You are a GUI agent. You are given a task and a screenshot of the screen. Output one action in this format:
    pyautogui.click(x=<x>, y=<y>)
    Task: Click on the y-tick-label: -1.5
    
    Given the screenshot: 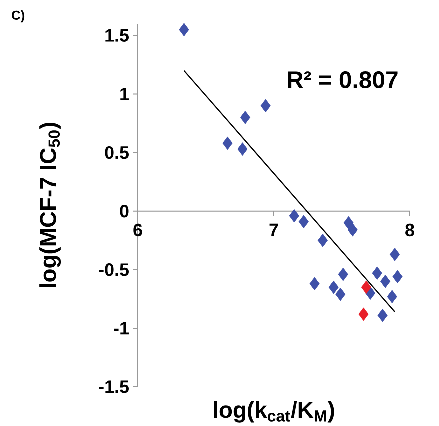 What is the action you would take?
    pyautogui.click(x=114, y=387)
    